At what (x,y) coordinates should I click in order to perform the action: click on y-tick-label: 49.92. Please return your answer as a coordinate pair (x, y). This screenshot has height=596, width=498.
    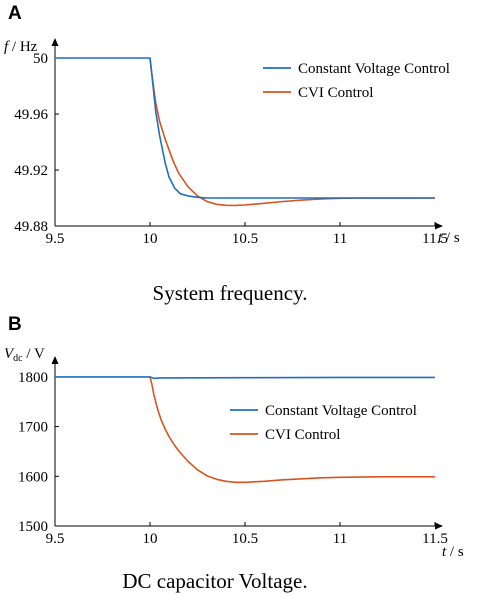
    Looking at the image, I should click on (31, 171).